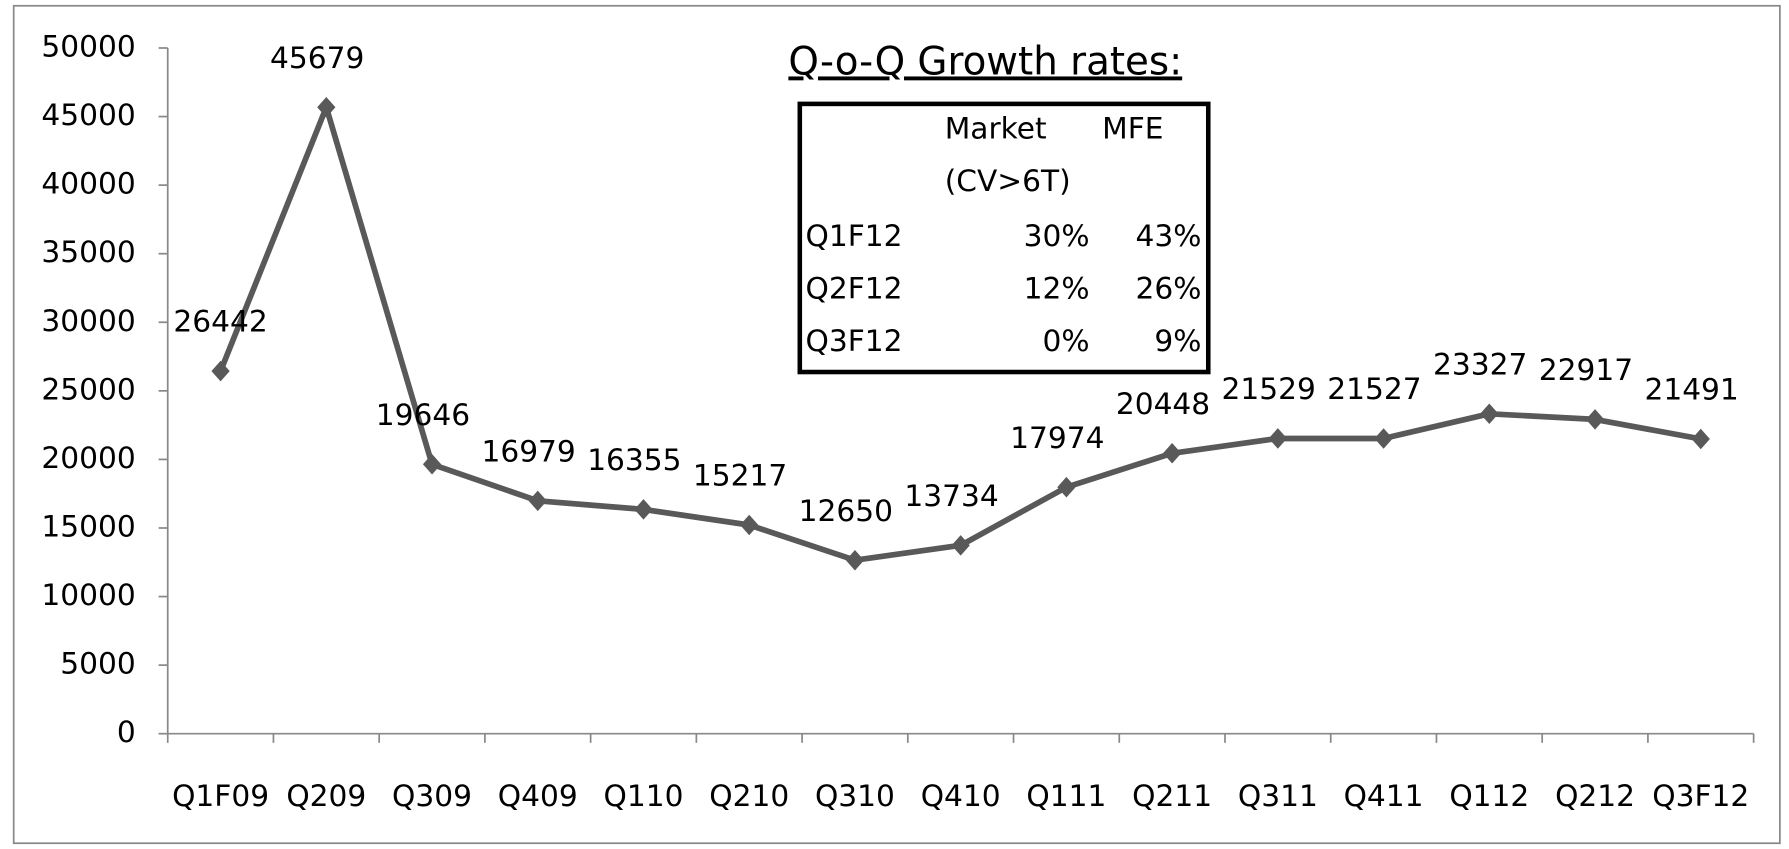 This screenshot has height=849, width=1789. Describe the element at coordinates (88, 114) in the screenshot. I see `y-tick-label: 45000` at that location.